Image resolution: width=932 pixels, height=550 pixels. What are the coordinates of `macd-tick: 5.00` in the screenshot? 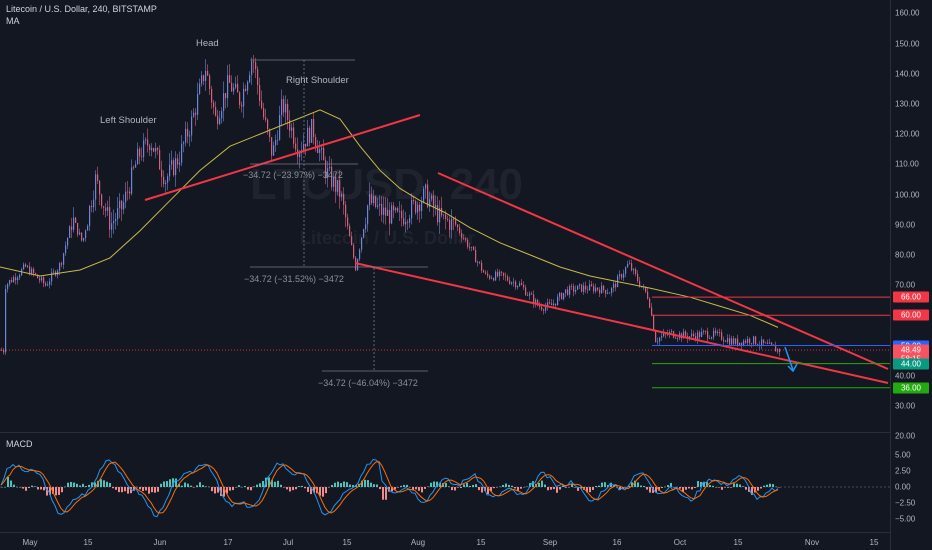 It's located at (903, 455).